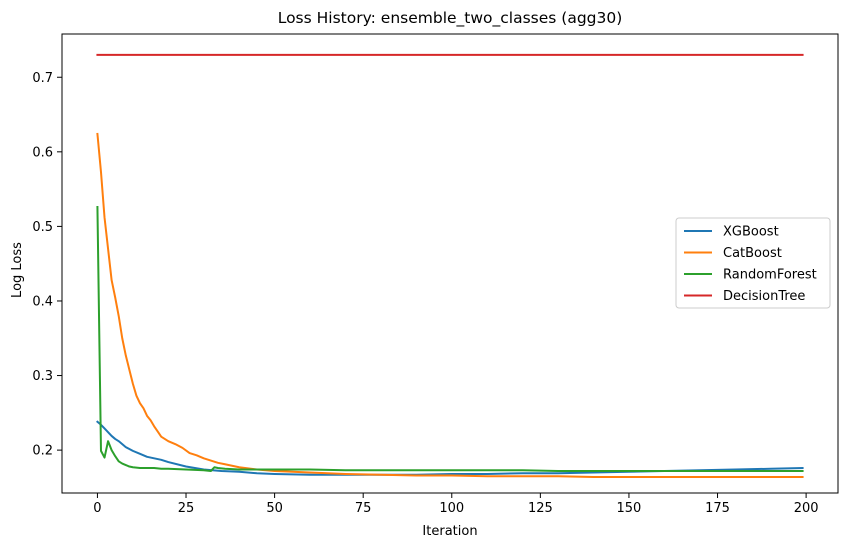  Describe the element at coordinates (451, 508) in the screenshot. I see `x-tick-label: 100` at that location.